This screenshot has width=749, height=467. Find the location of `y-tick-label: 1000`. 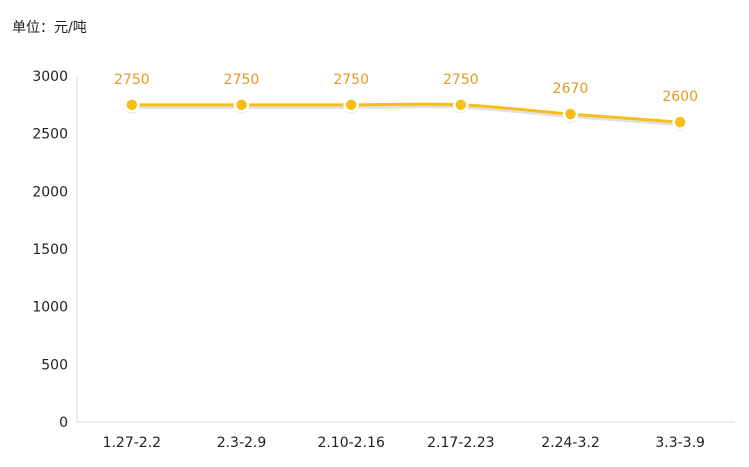

y-tick-label: 1000 is located at coordinates (50, 308).